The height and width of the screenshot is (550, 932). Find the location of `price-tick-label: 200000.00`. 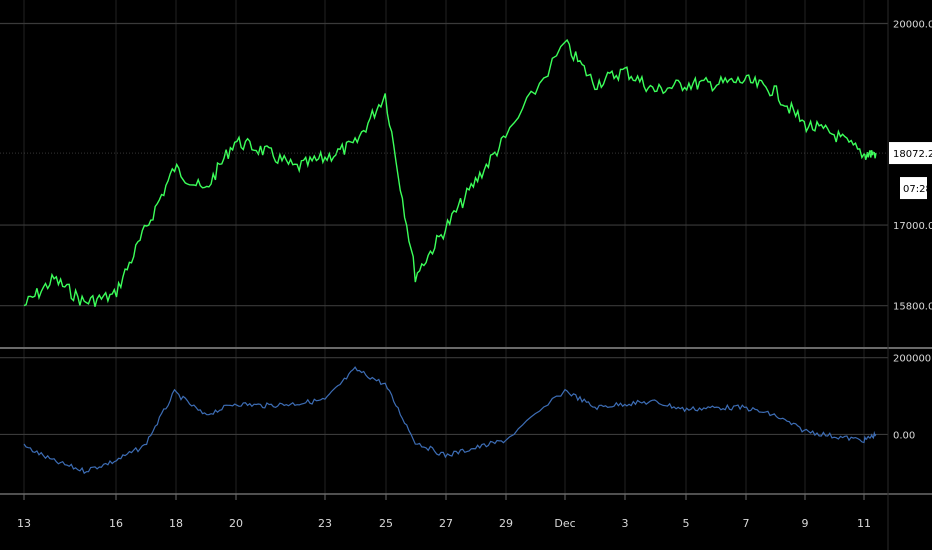

price-tick-label: 200000.00 is located at coordinates (912, 359).